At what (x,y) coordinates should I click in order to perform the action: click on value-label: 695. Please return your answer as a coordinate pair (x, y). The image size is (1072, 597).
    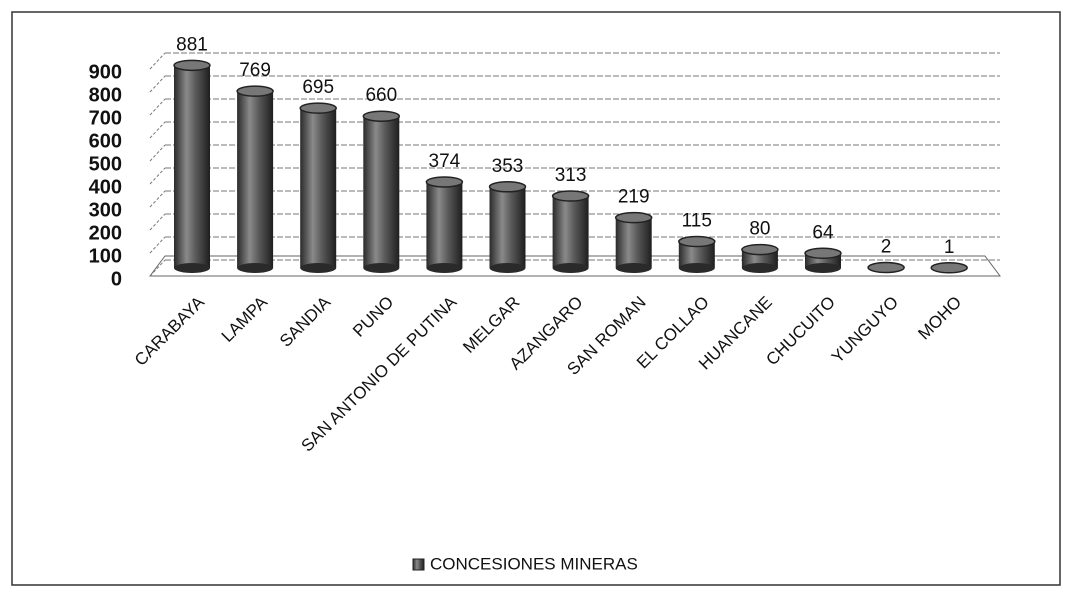
    Looking at the image, I should click on (318, 87).